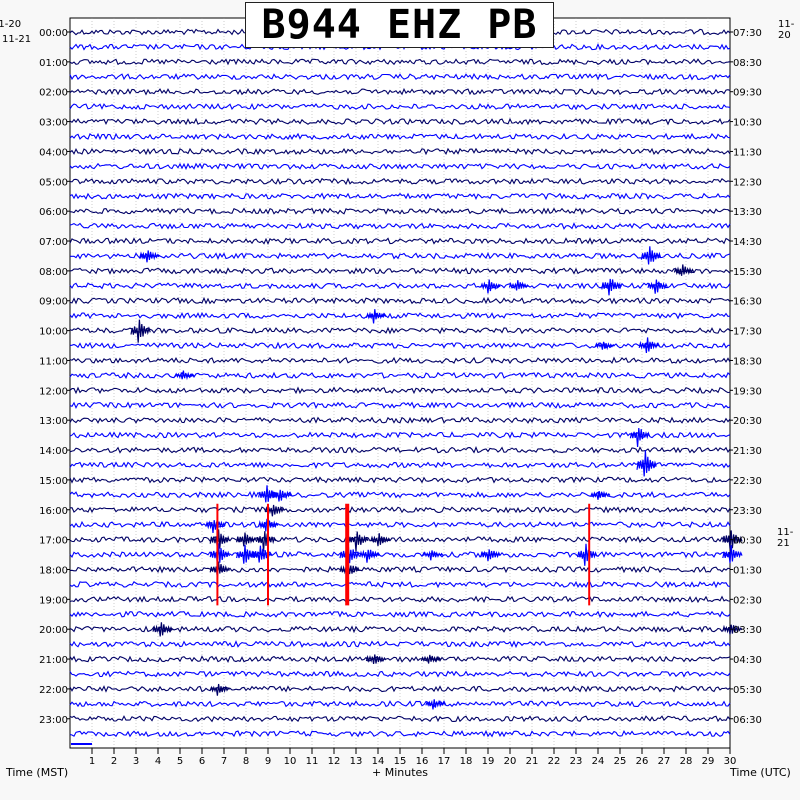 This screenshot has width=800, height=800. What do you see at coordinates (53, 660) in the screenshot?
I see `left-hour-label: 21:00` at bounding box center [53, 660].